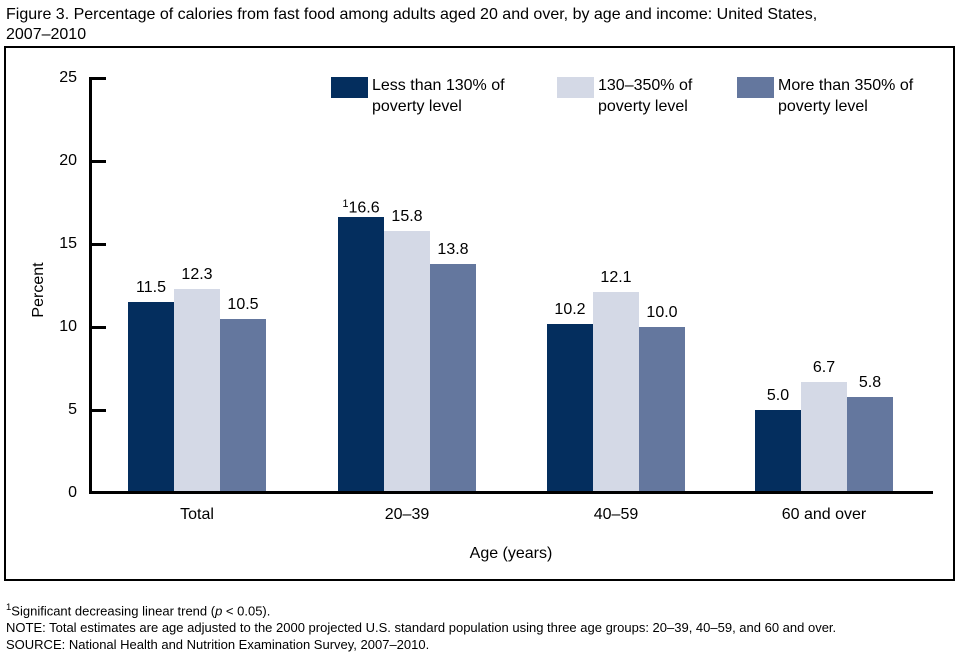 Image resolution: width=960 pixels, height=653 pixels. I want to click on bar-value-label: 10.2, so click(570, 309).